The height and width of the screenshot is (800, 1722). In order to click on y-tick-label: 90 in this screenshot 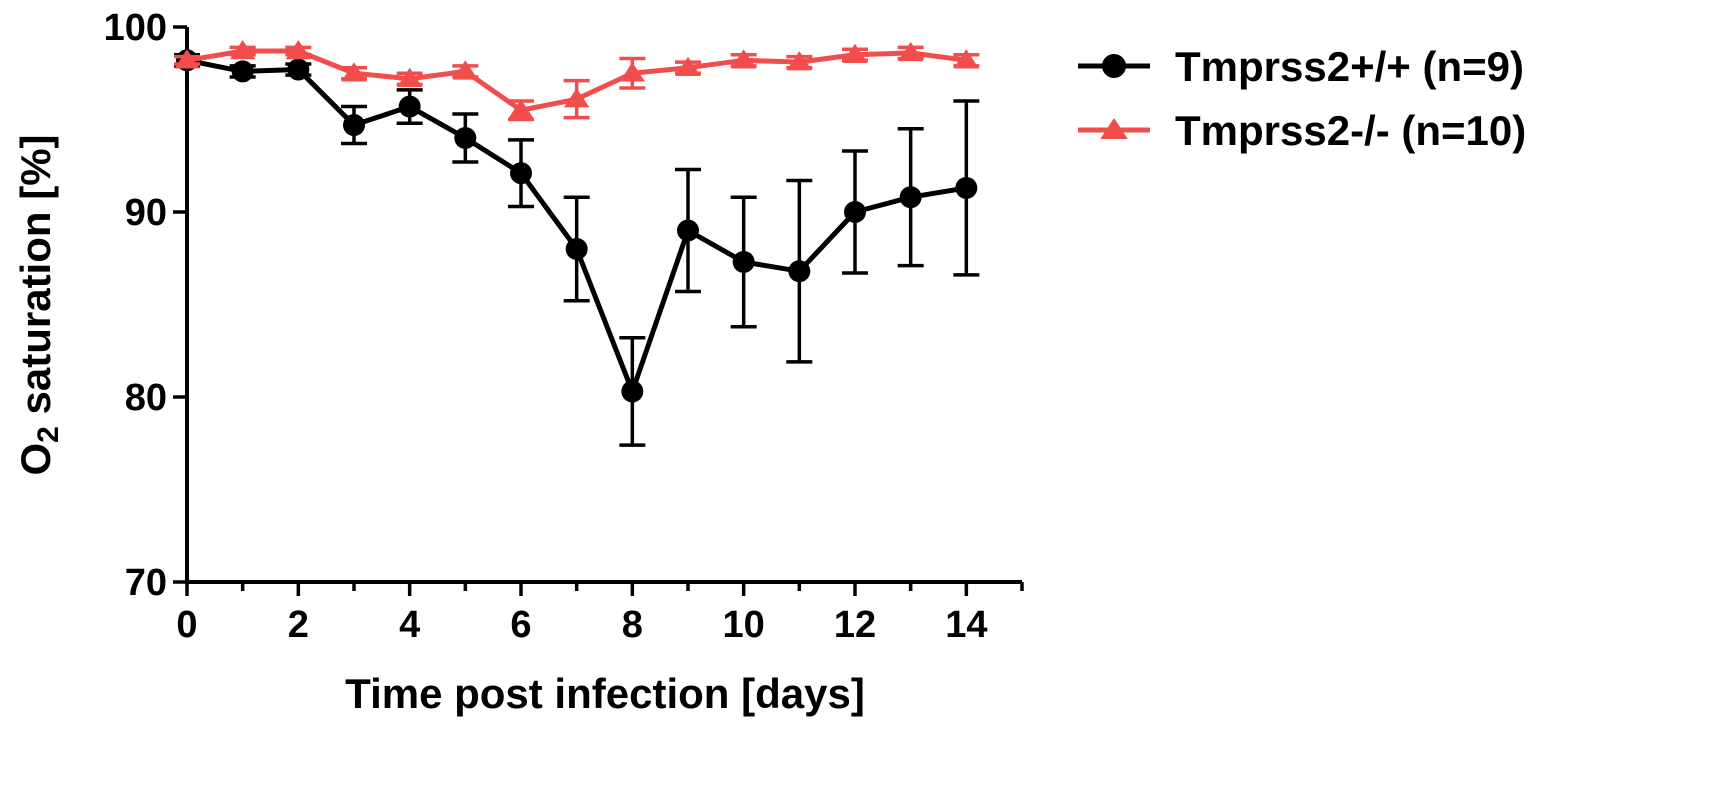, I will do `click(146, 213)`.